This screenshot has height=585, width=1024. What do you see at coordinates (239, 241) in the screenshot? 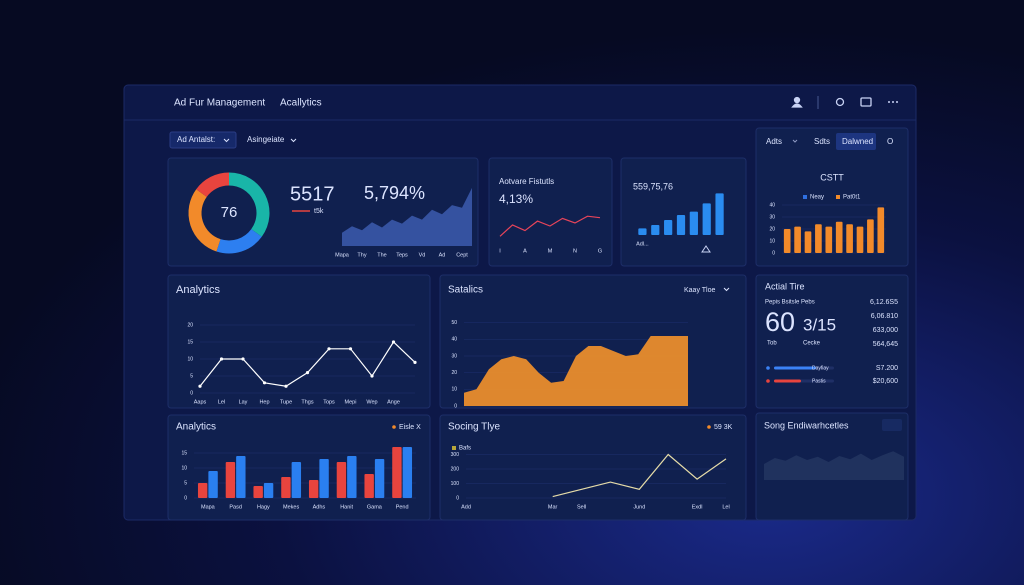
I see `donut-slice` at bounding box center [239, 241].